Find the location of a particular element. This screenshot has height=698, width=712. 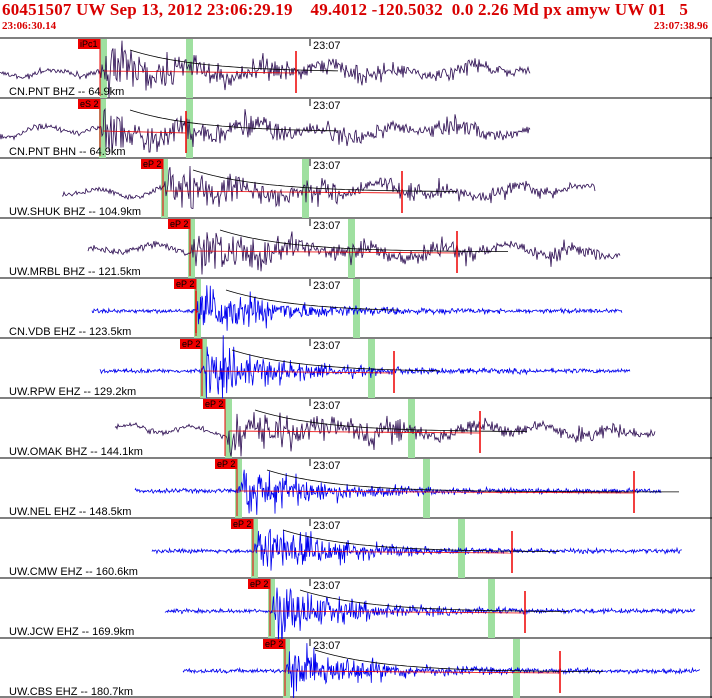

seismogram-trace-row: 23:07 eS 2 CN.PNT BHN -- 64.9km is located at coordinates (265, 128).